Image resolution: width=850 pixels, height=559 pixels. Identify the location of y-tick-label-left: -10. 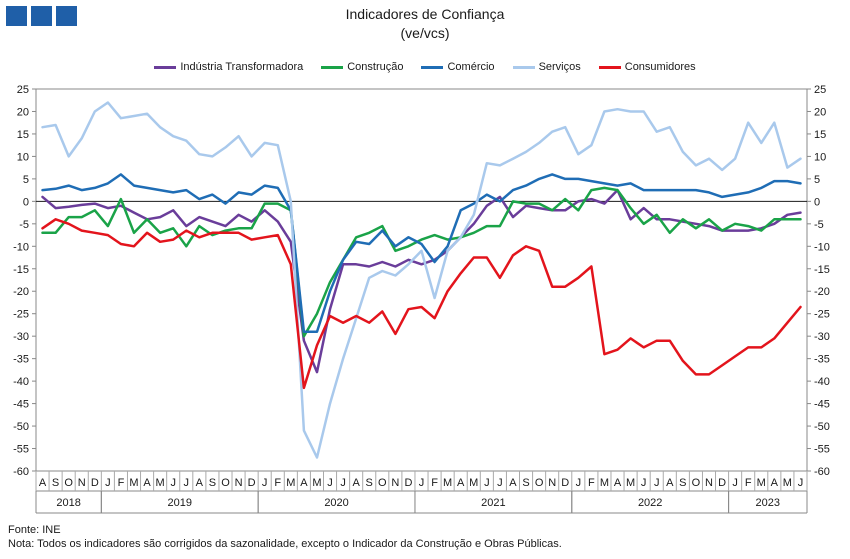
(21, 247).